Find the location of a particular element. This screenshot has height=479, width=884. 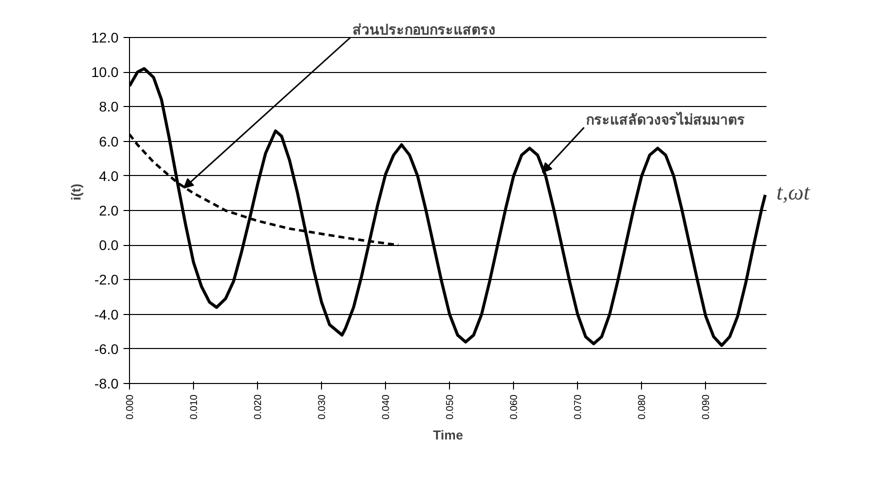

y-axis-title: i(t) is located at coordinates (76, 192).